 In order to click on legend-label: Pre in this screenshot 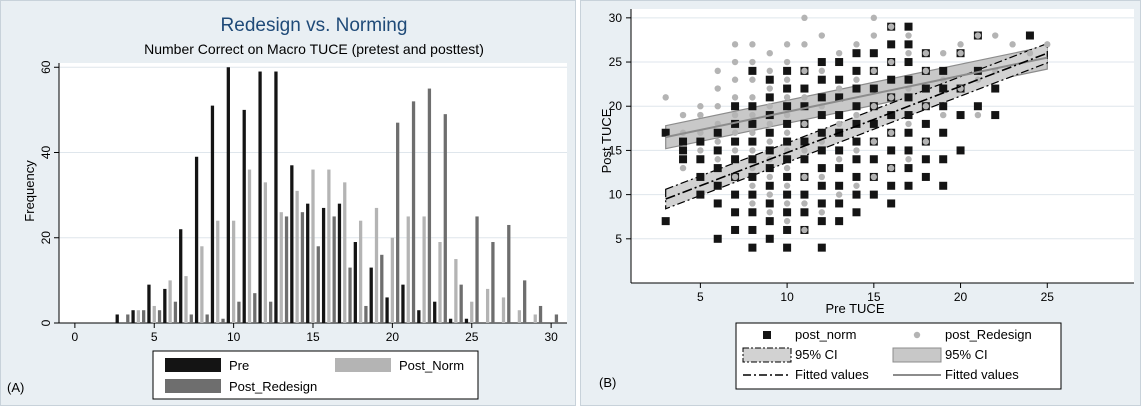, I will do `click(239, 365)`.